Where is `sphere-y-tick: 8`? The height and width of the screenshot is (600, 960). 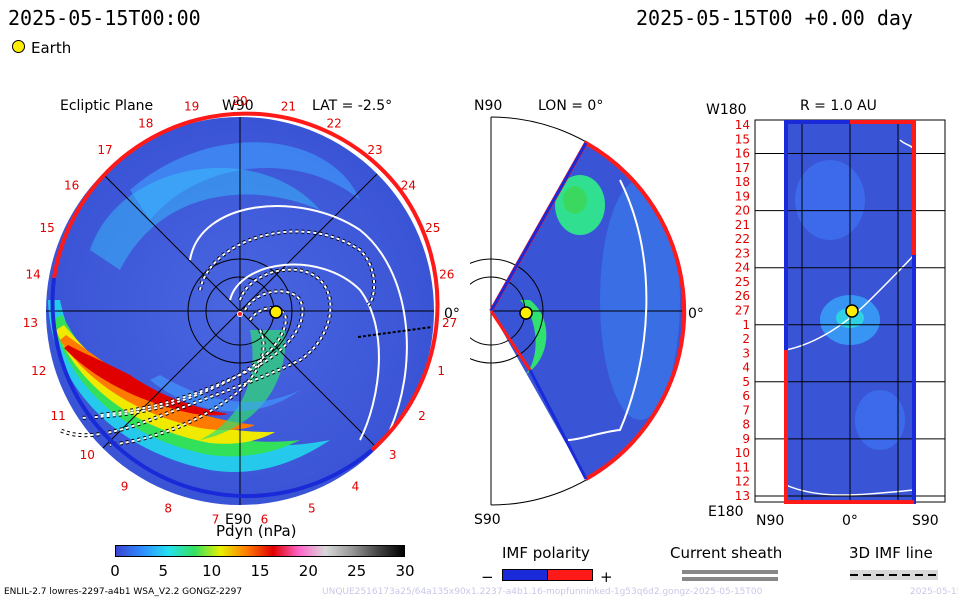
sphere-y-tick: 8 is located at coordinates (746, 425).